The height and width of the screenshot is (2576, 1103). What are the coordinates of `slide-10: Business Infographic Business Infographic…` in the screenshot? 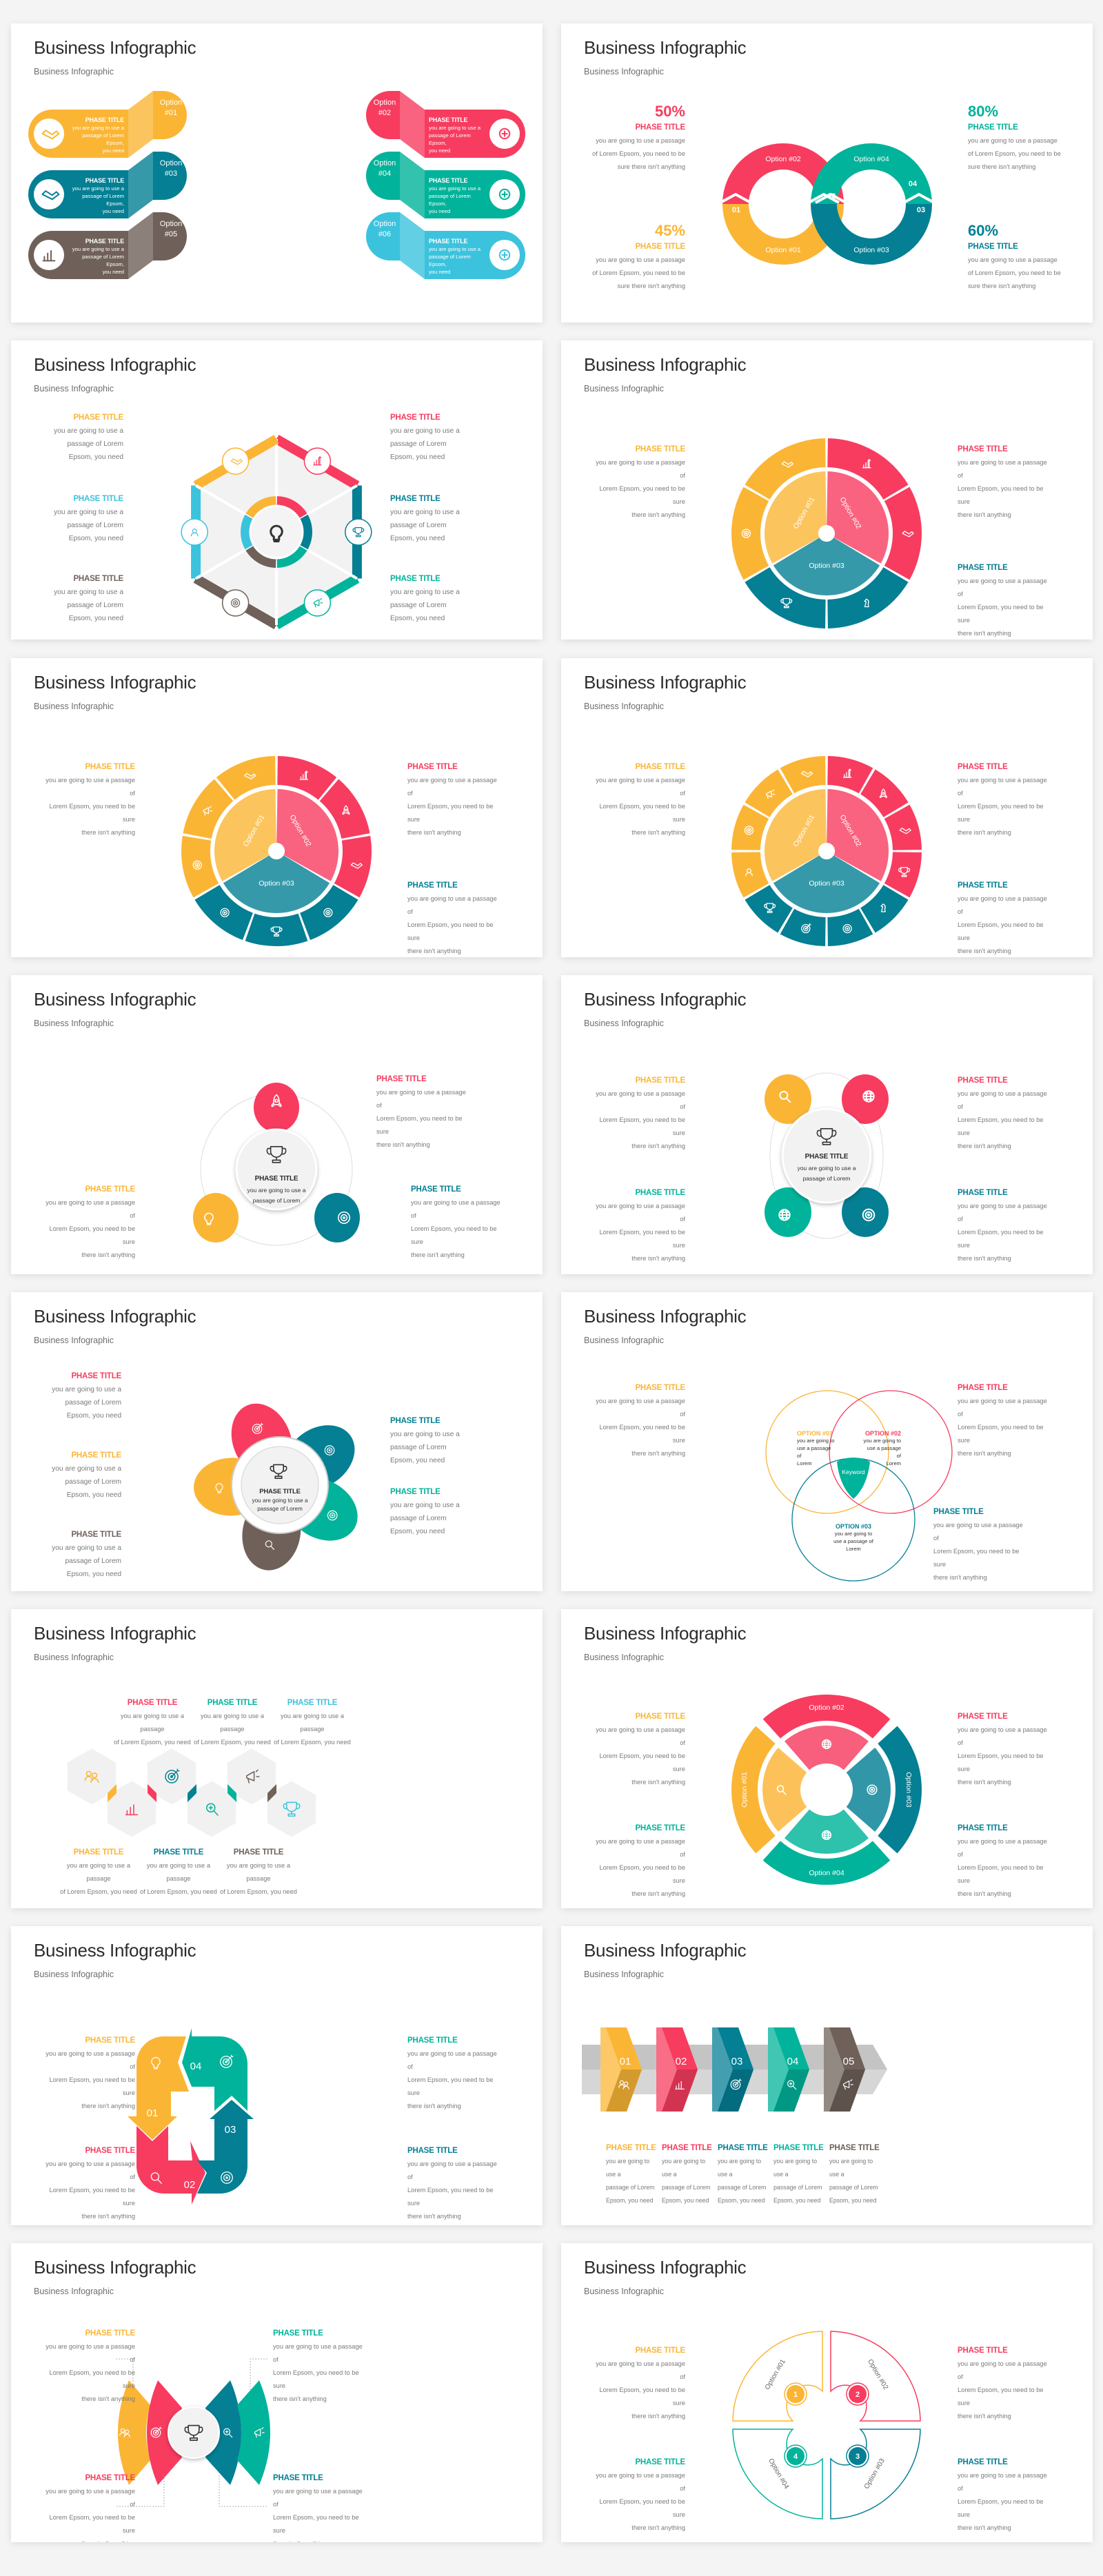 It's located at (827, 1441).